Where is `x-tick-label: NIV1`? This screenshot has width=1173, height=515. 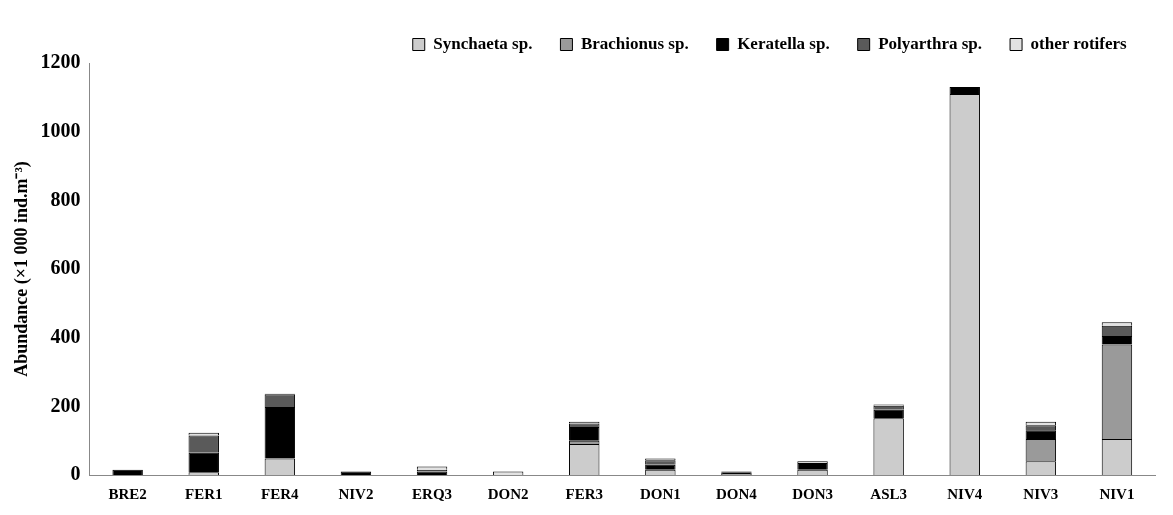
x-tick-label: NIV1 is located at coordinates (1117, 493).